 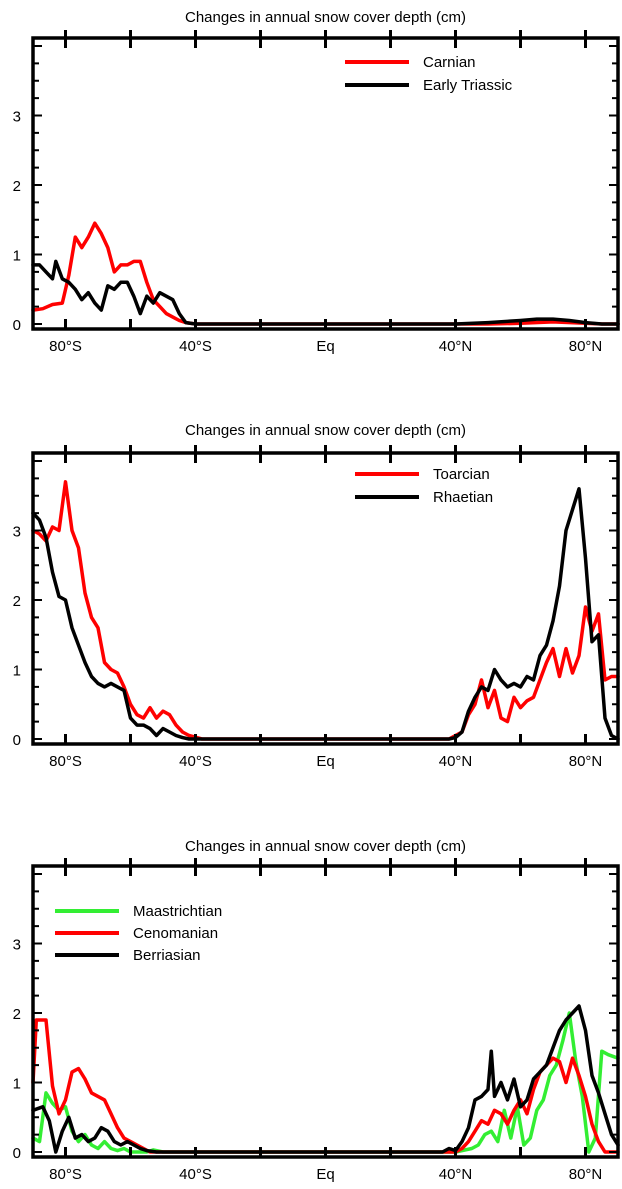 What do you see at coordinates (449, 62) in the screenshot?
I see `legend-label: Carnian` at bounding box center [449, 62].